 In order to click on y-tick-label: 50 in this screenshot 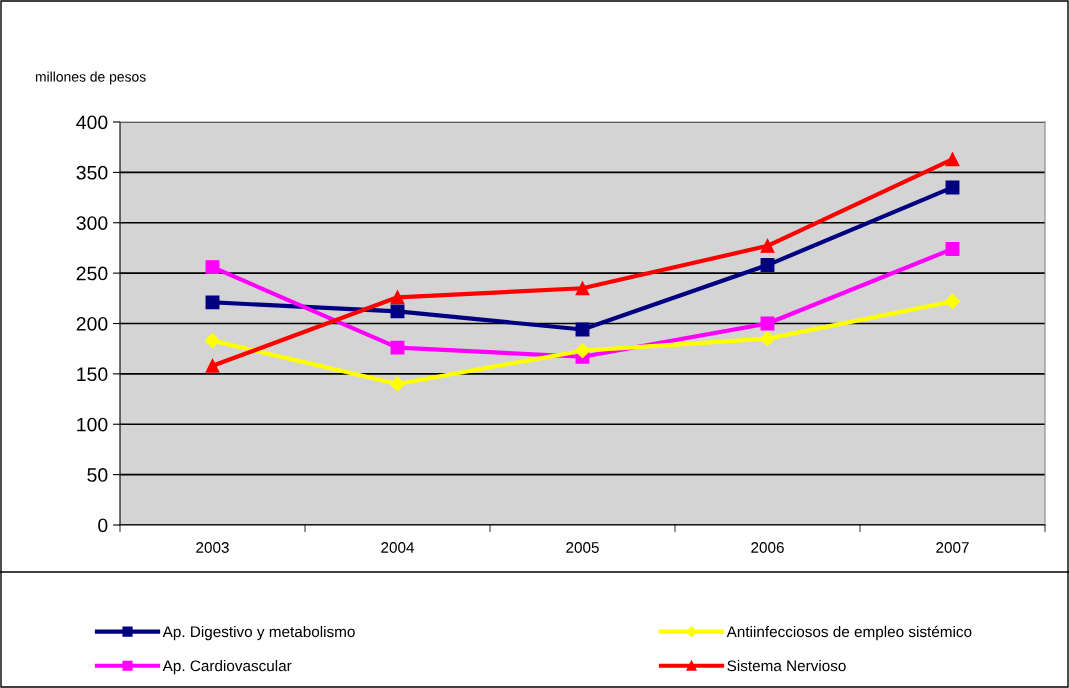, I will do `click(97, 475)`.